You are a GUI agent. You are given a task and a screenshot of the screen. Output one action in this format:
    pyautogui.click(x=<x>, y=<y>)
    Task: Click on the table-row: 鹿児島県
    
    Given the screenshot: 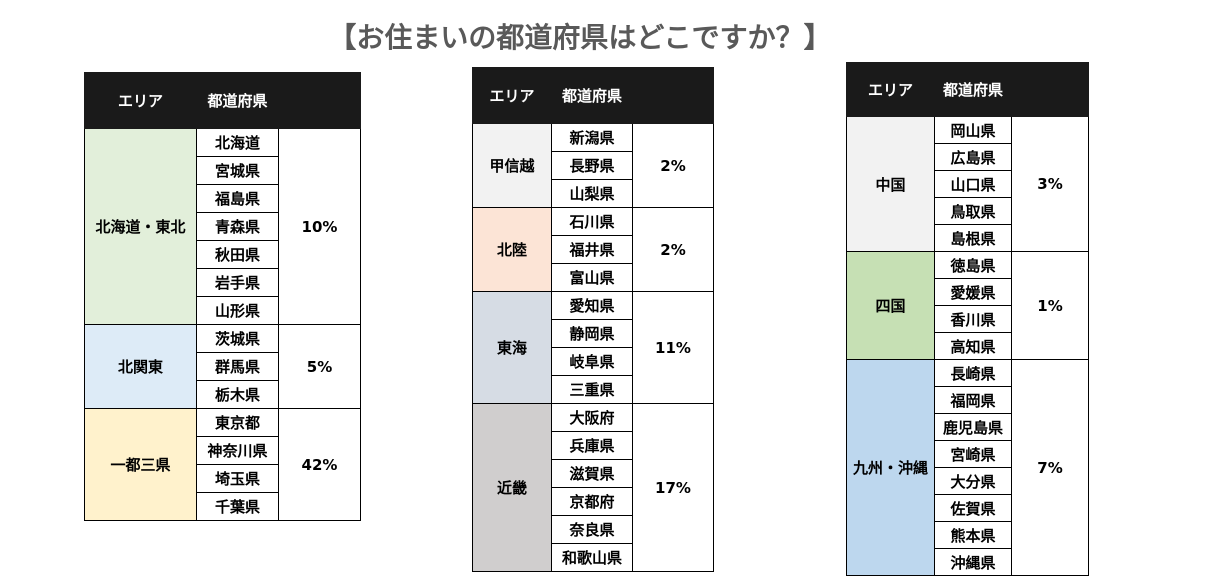 What is the action you would take?
    pyautogui.click(x=968, y=427)
    